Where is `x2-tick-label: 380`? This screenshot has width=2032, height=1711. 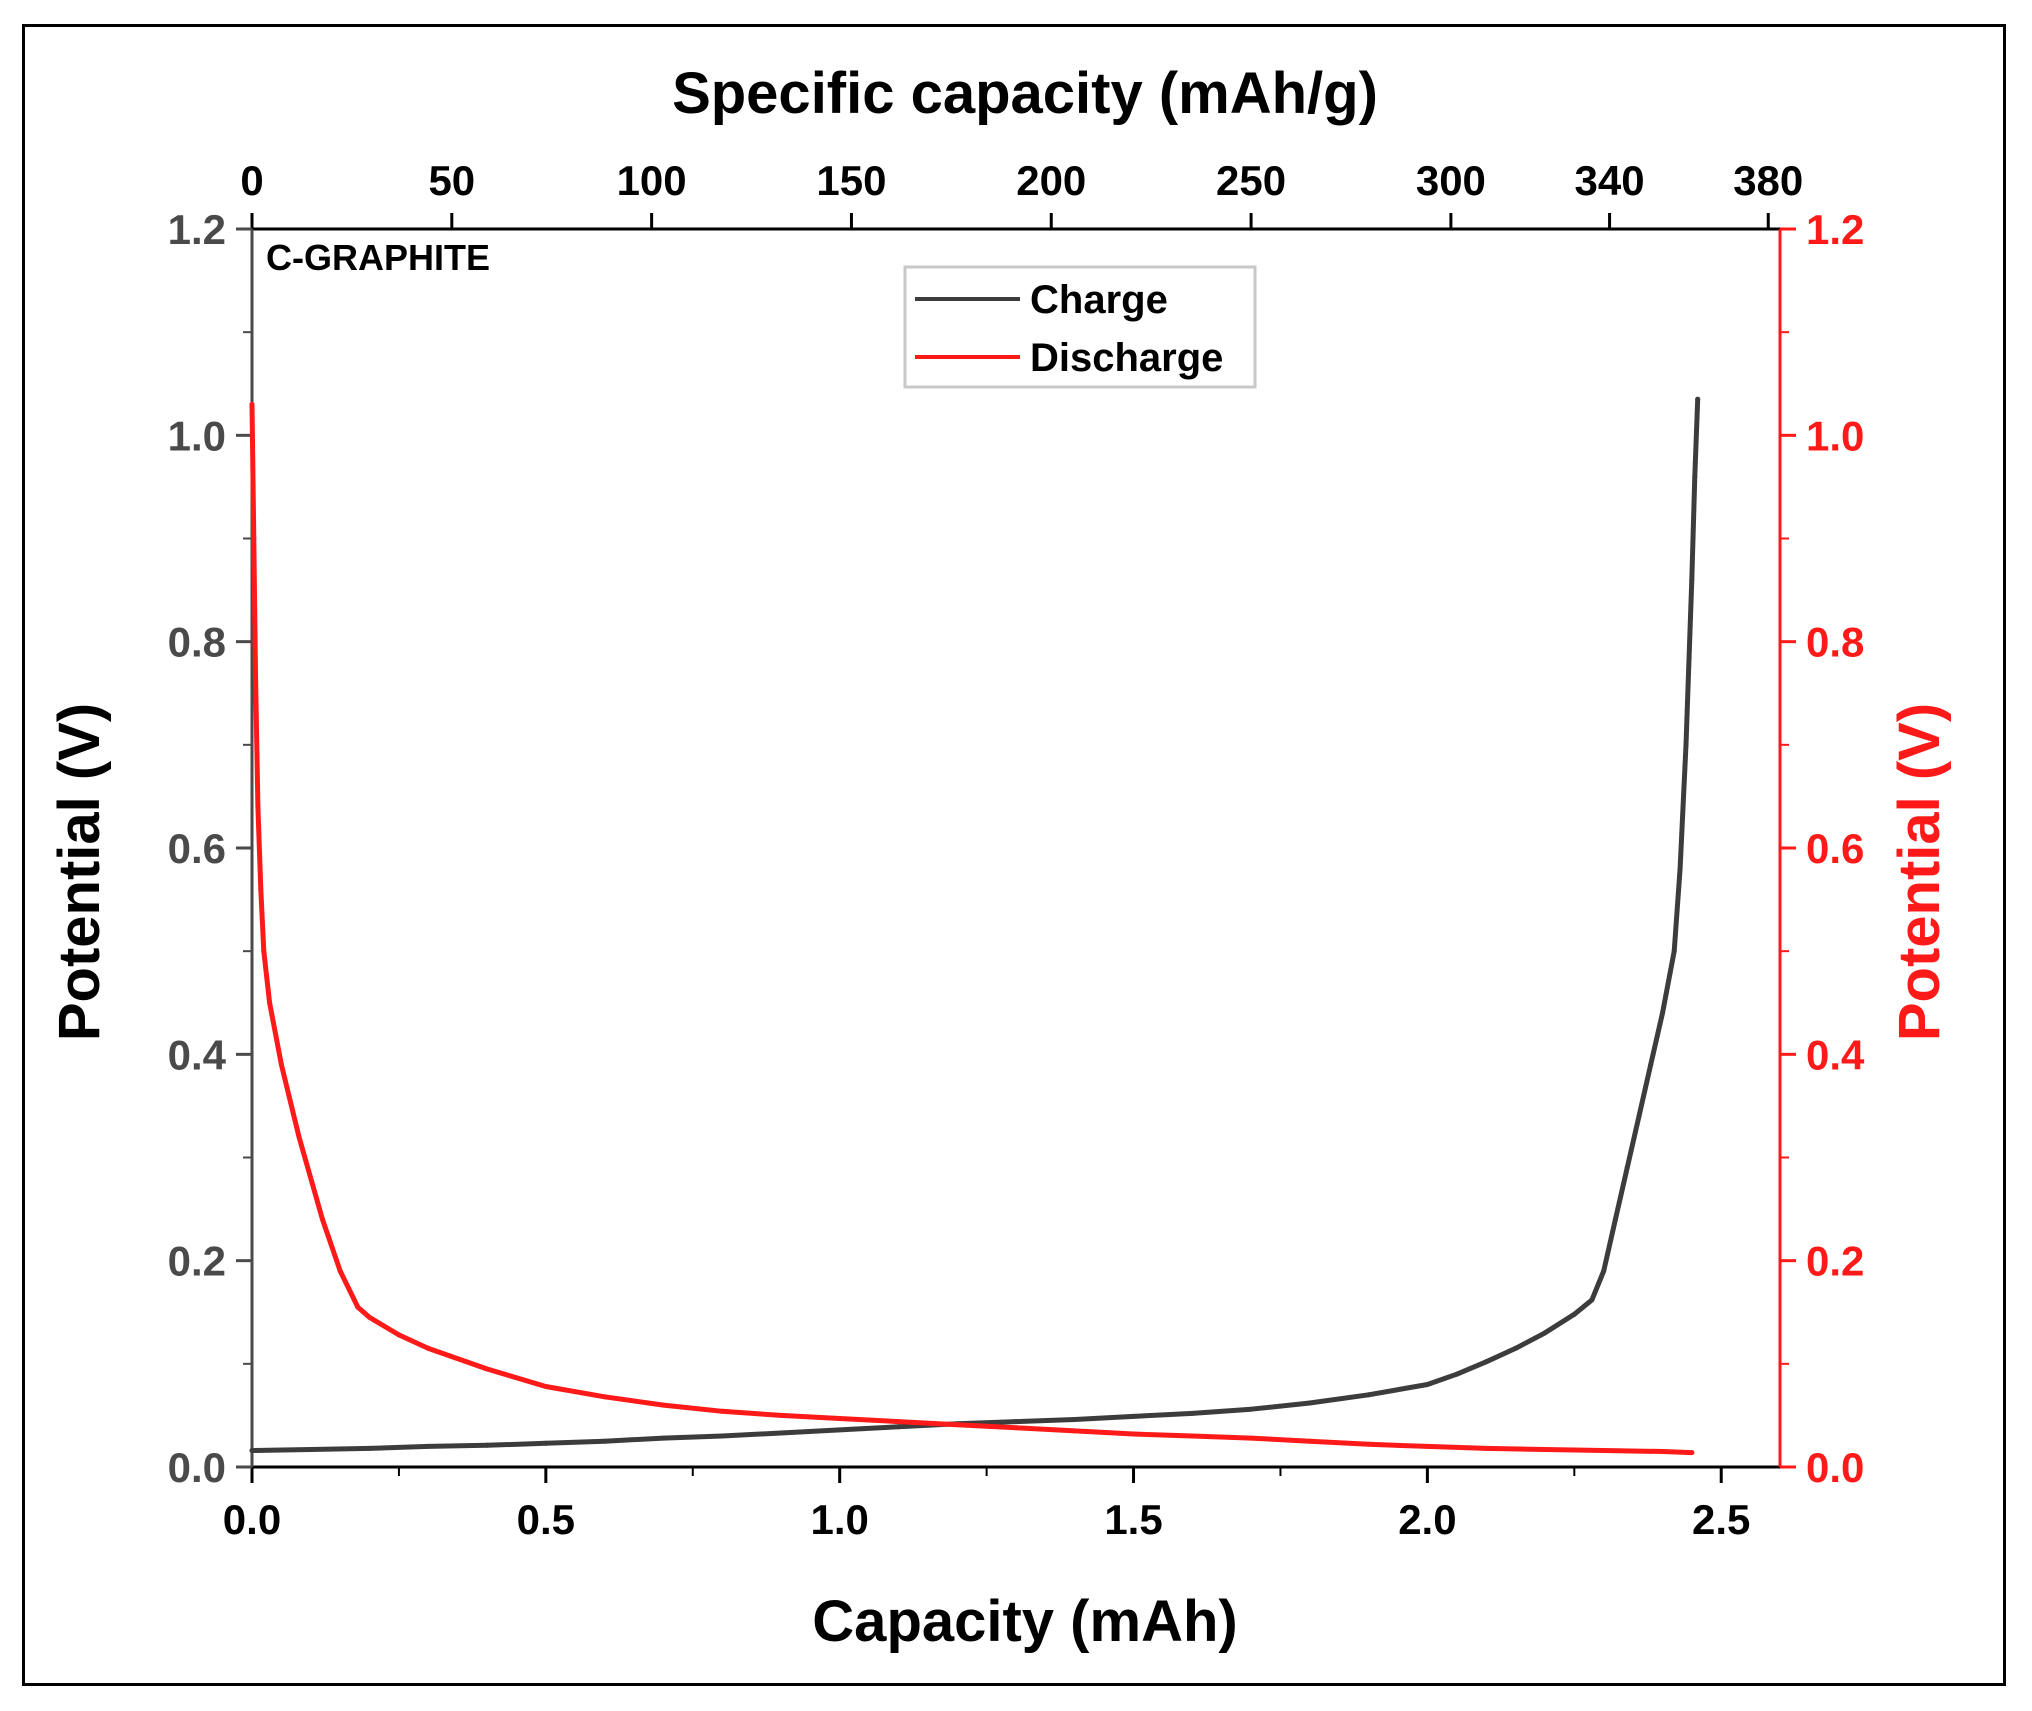 x2-tick-label: 380 is located at coordinates (1768, 180).